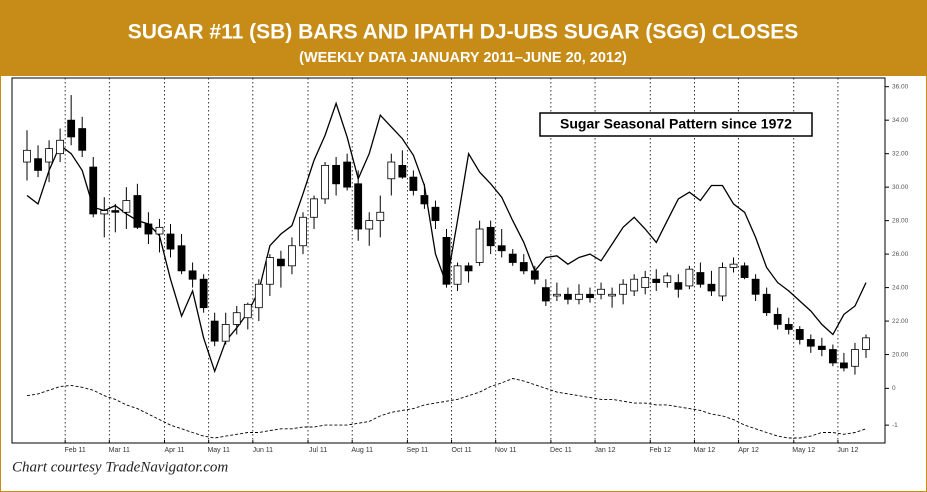  I want to click on annotation-box, so click(676, 124).